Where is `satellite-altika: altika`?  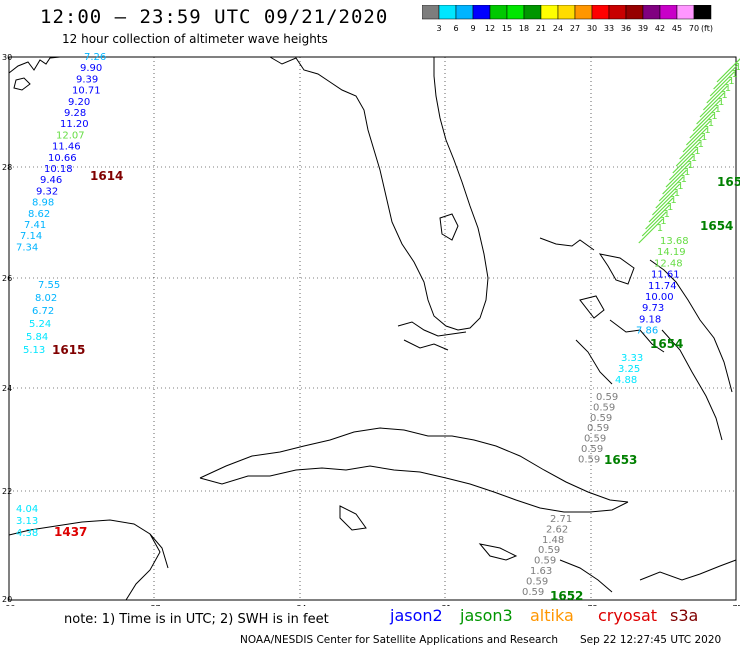
satellite-altika: altika is located at coordinates (552, 615).